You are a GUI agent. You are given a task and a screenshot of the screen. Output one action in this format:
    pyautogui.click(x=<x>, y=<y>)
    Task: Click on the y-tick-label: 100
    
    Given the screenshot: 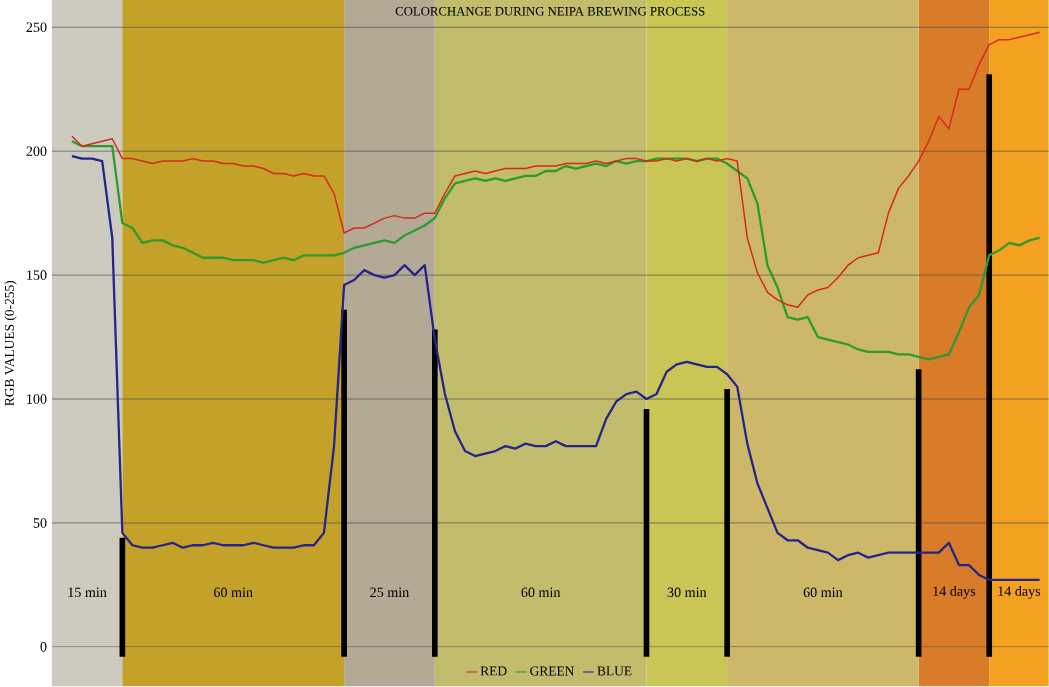 What is the action you would take?
    pyautogui.click(x=37, y=399)
    